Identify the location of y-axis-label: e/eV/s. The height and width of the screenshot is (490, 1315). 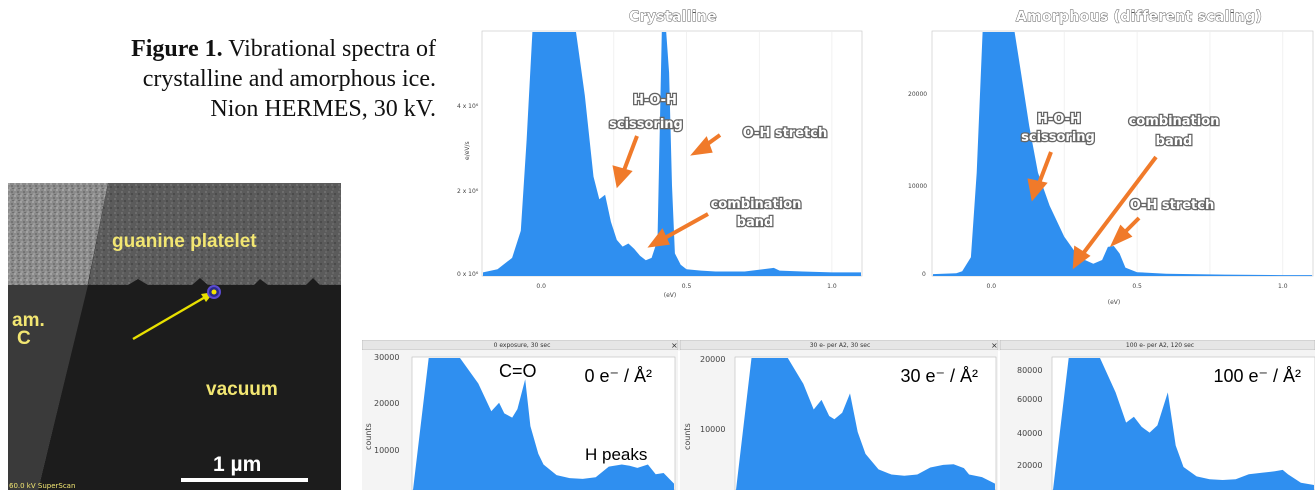
(467, 150).